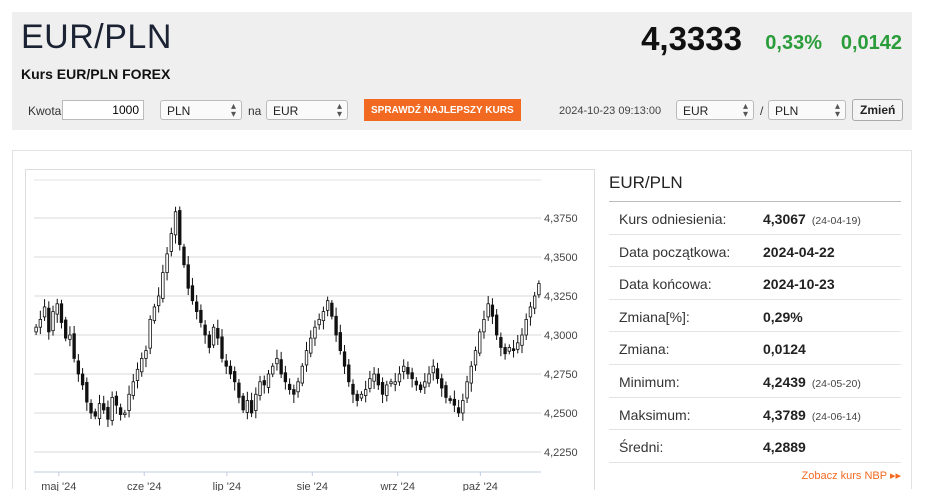 The image size is (948, 496). What do you see at coordinates (799, 252) in the screenshot?
I see `stats-value: 2024-04-22` at bounding box center [799, 252].